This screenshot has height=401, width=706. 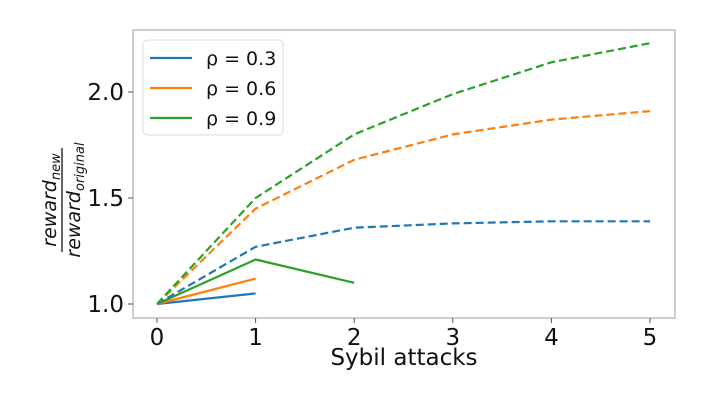 I want to click on x-tick-label: 5, so click(x=650, y=338).